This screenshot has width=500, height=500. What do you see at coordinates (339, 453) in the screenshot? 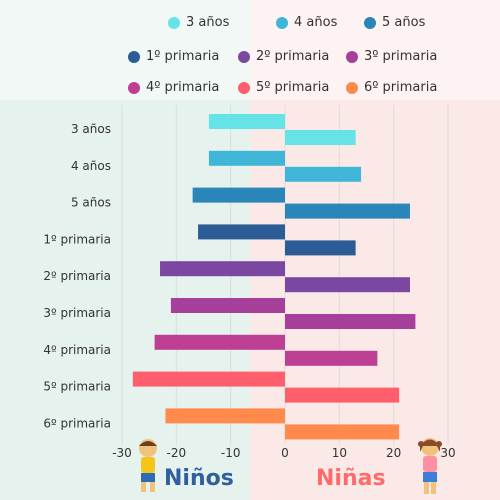
I see `x-tick-label: 10` at bounding box center [339, 453].